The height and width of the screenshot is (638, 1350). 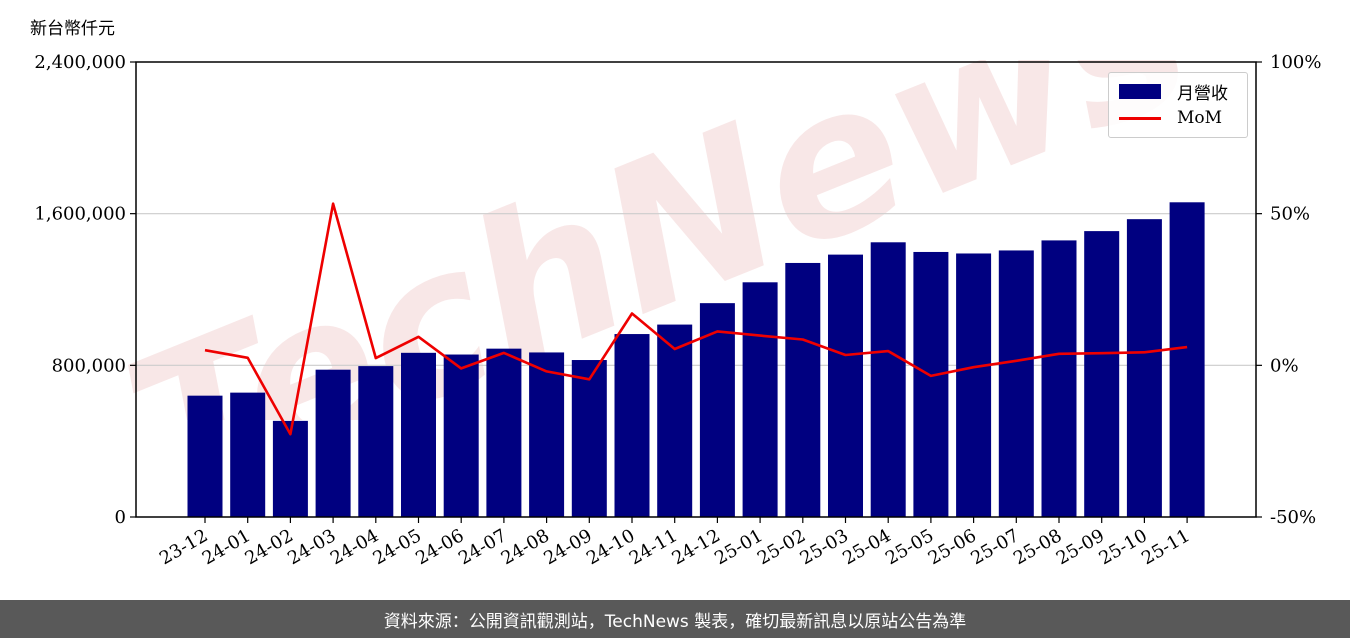 I want to click on x-tick-label: 24-05, so click(x=397, y=547).